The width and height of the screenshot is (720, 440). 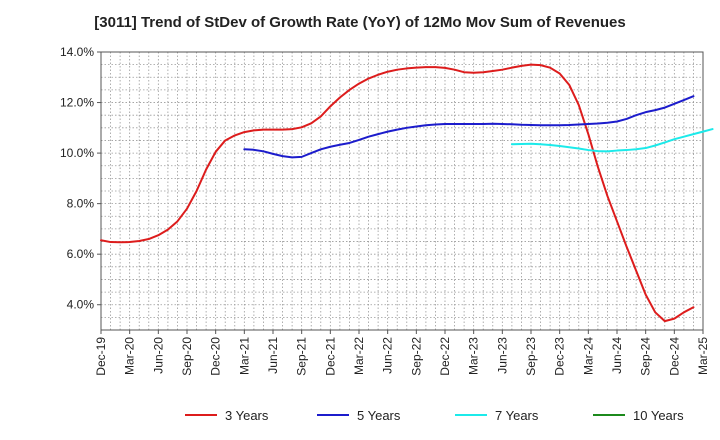 I want to click on x-tick-label: Mar-25, so click(x=703, y=356).